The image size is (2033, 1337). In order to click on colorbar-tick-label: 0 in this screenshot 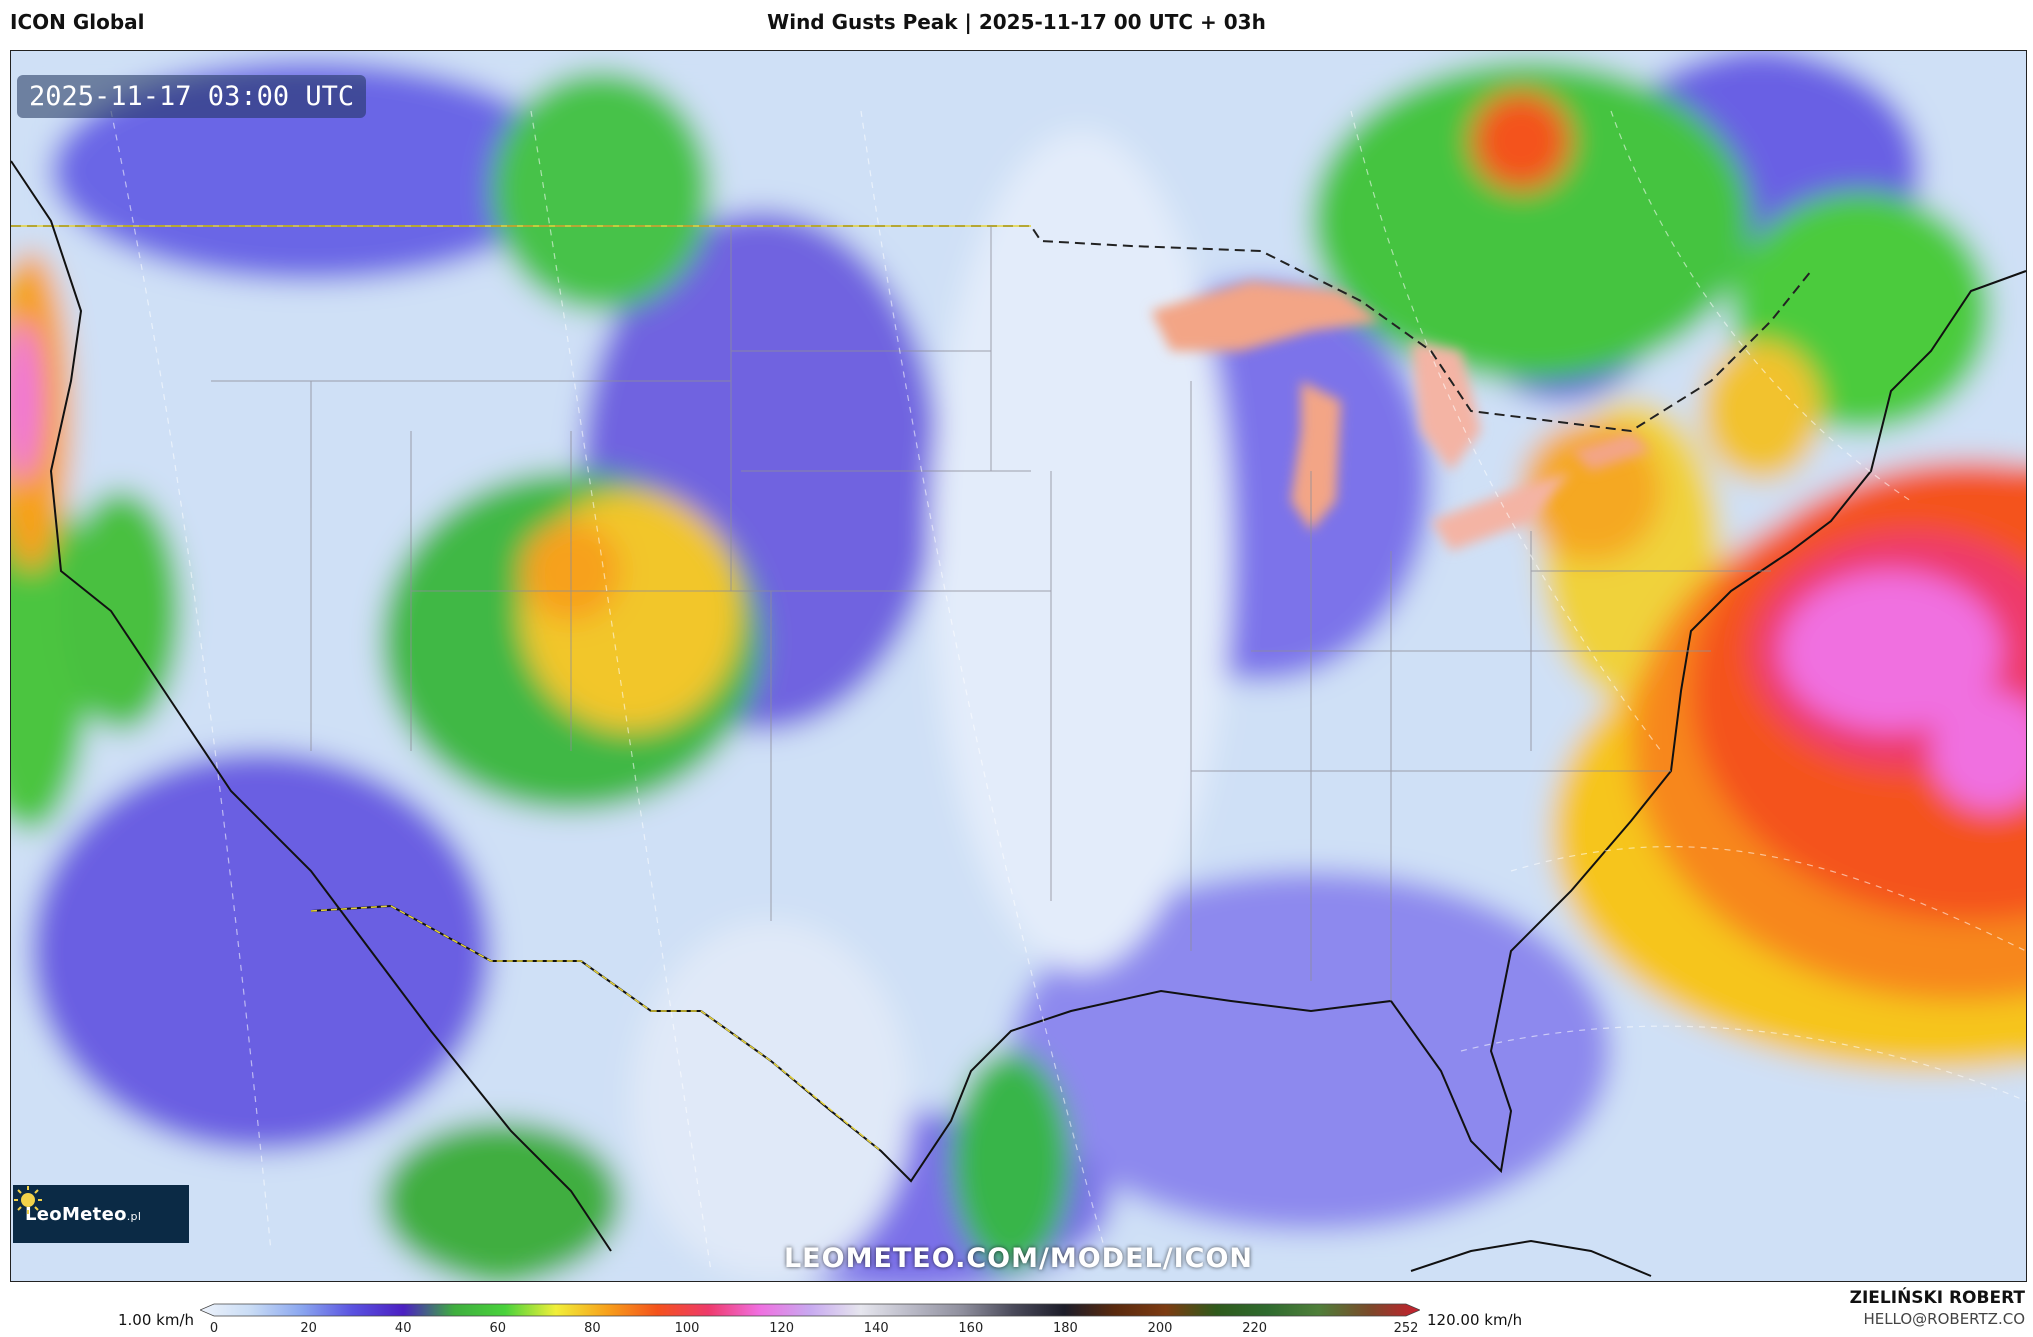, I will do `click(214, 1328)`.